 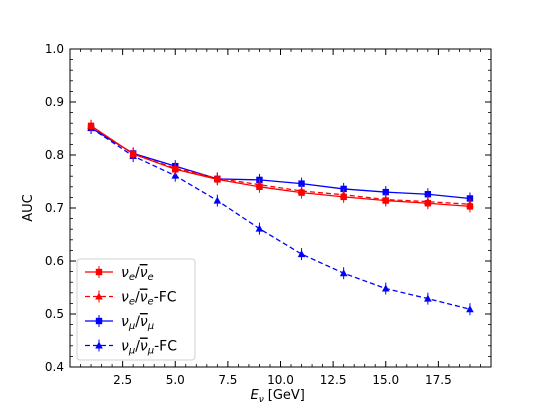 What do you see at coordinates (385, 380) in the screenshot?
I see `x-tick-label: 15.0` at bounding box center [385, 380].